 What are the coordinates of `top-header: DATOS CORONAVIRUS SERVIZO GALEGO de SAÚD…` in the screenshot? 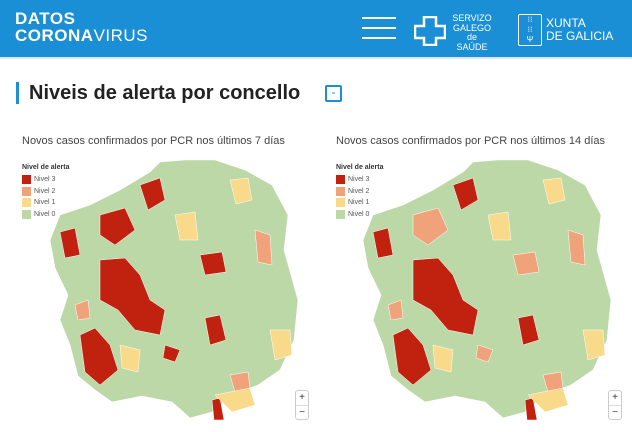 It's located at (316, 29).